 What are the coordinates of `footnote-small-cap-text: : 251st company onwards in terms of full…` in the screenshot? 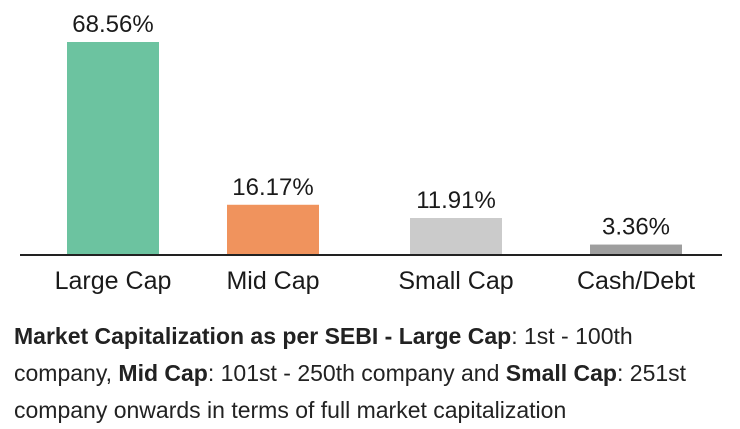 It's located at (350, 391).